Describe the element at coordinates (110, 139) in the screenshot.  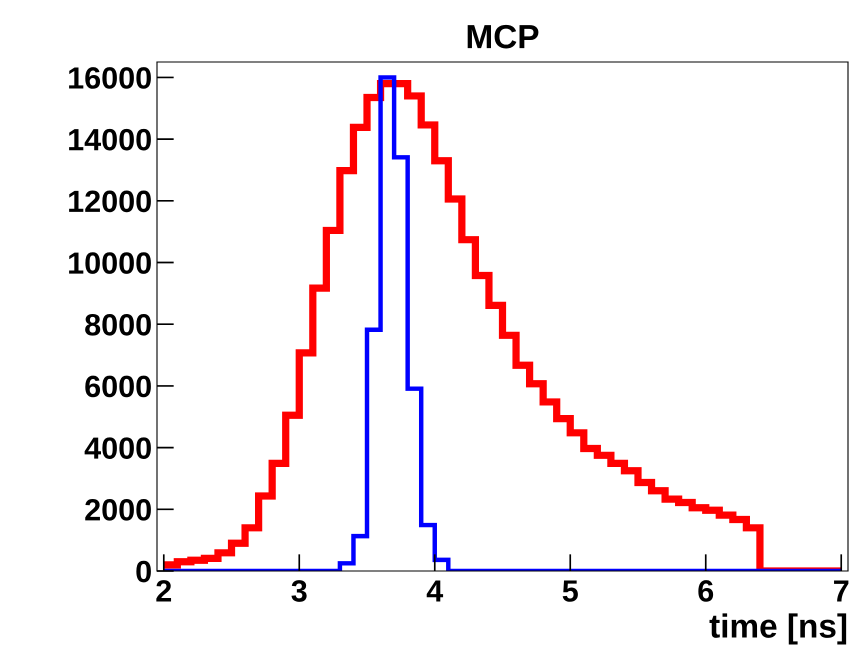
I see `y-tick-label: 14000` at that location.